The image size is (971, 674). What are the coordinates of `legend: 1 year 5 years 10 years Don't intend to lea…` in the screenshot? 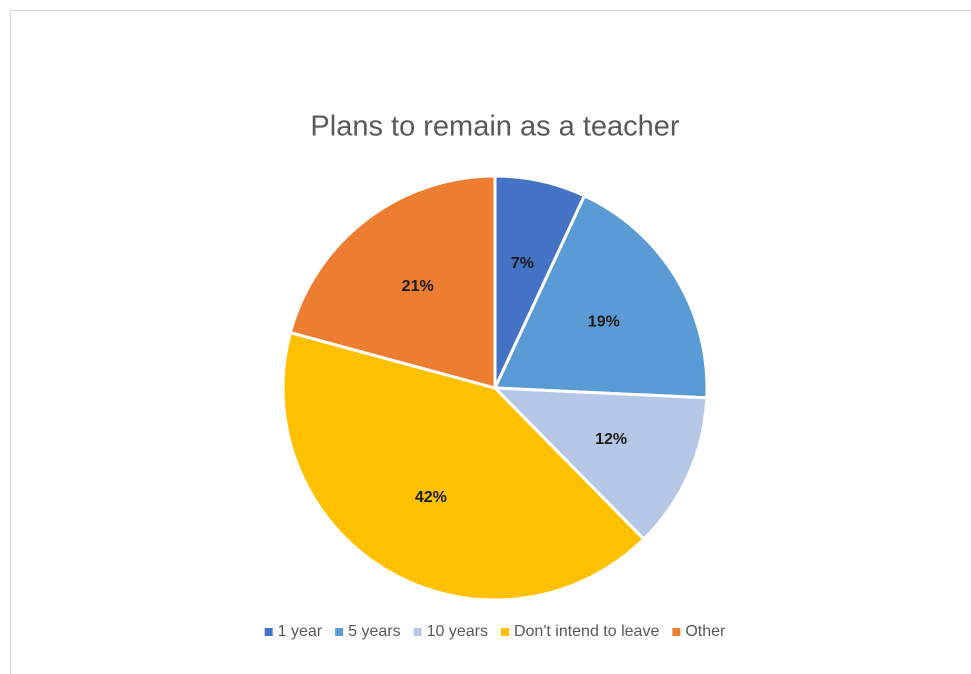 It's located at (495, 631).